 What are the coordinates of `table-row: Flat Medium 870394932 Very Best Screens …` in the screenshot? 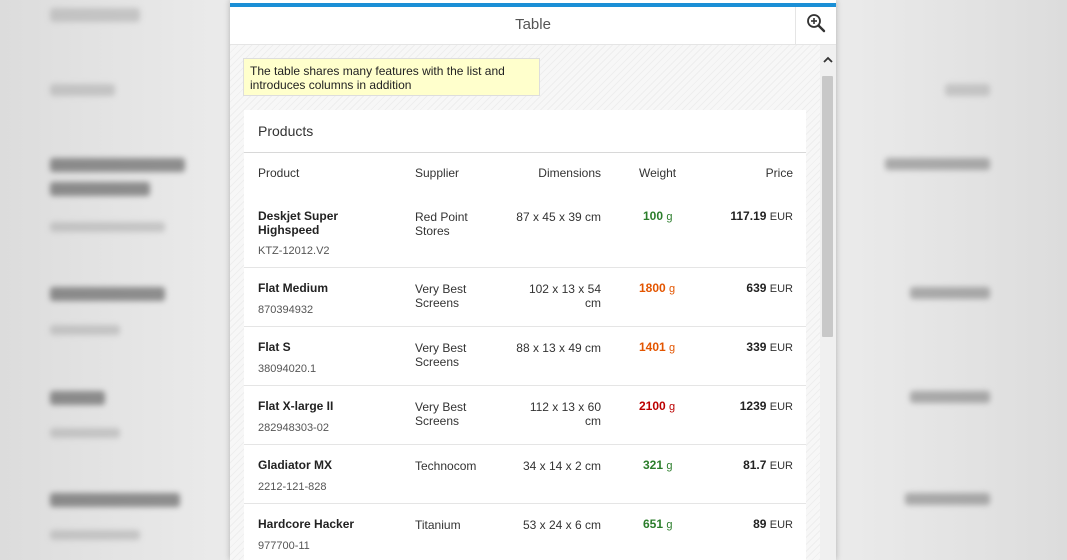 It's located at (525, 297).